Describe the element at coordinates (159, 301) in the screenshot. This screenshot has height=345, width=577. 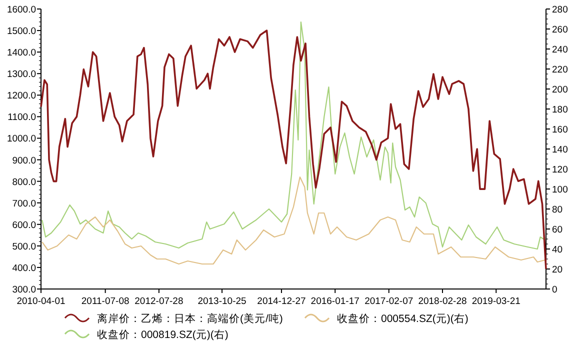
I see `x-tick-label: 2012-07-28` at that location.